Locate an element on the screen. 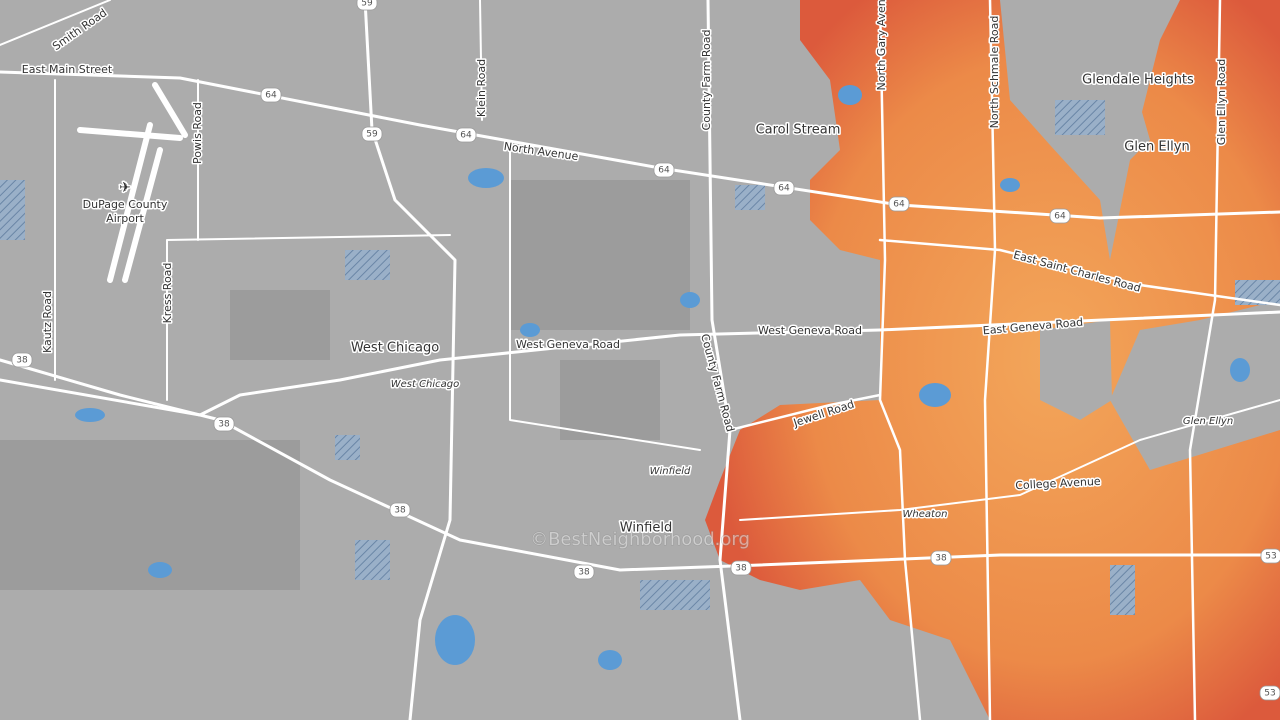  minor-place-label: Wheaton is located at coordinates (925, 514).